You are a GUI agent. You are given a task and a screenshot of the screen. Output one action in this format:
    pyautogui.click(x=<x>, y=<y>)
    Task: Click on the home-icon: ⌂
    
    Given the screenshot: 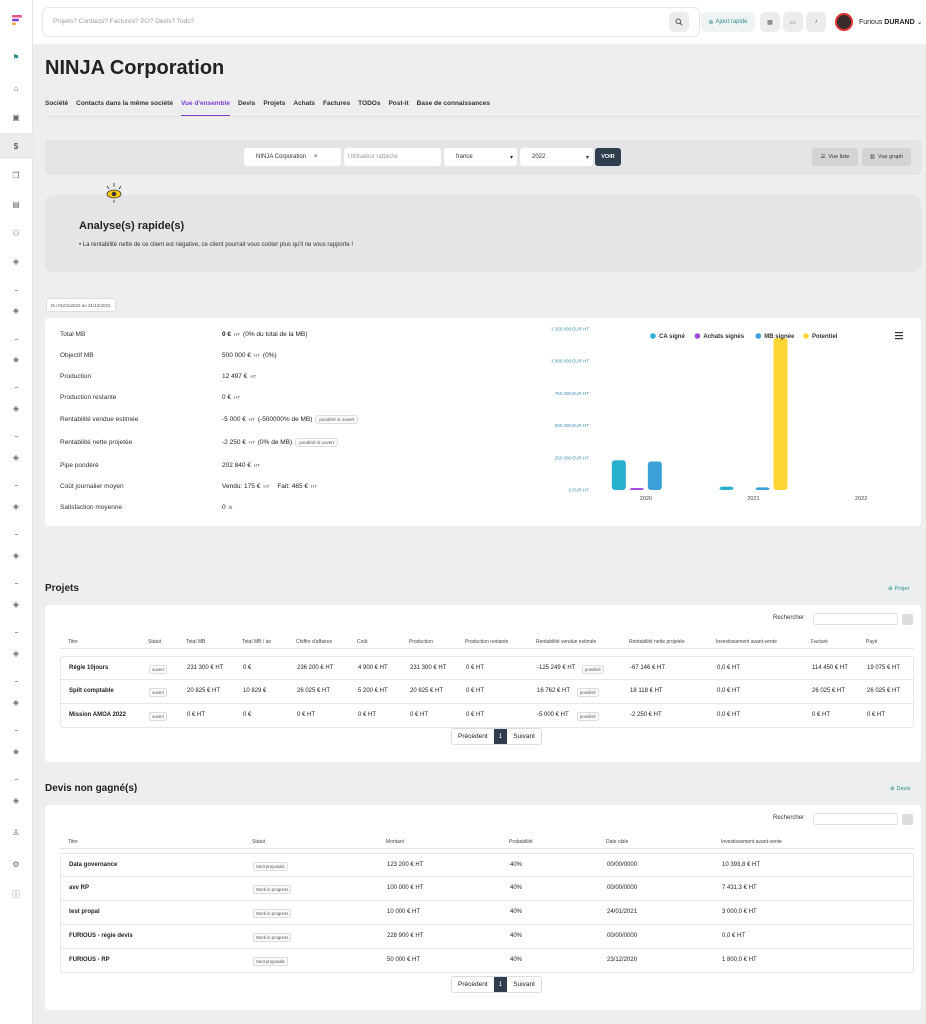 What is the action you would take?
    pyautogui.click(x=16, y=88)
    